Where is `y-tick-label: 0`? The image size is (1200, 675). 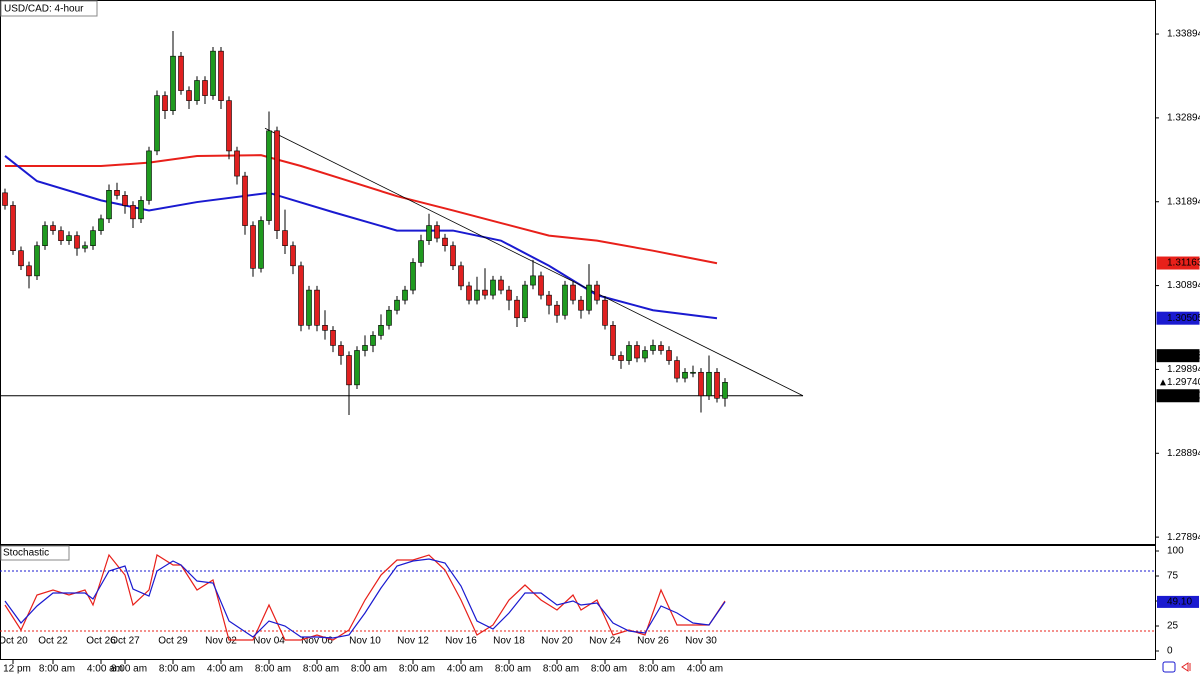
y-tick-label: 0 is located at coordinates (1170, 651).